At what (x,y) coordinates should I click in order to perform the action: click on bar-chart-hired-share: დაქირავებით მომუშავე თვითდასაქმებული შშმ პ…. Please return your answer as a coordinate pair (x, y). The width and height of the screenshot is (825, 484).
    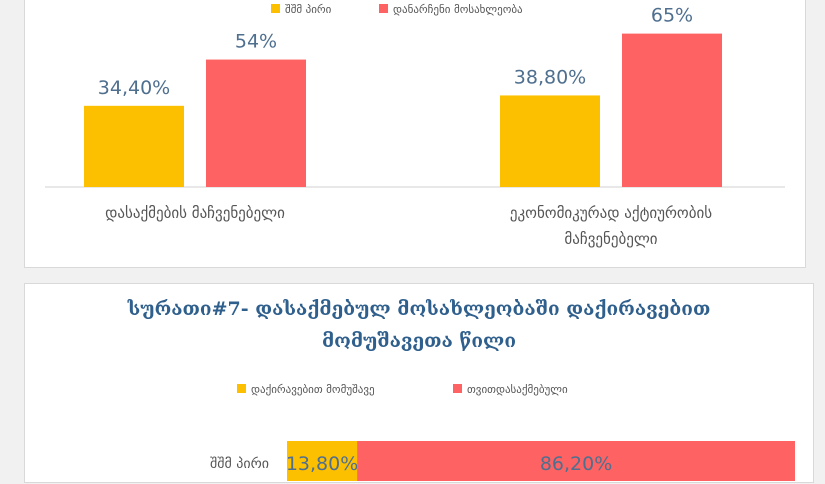
    Looking at the image, I should click on (502, 432).